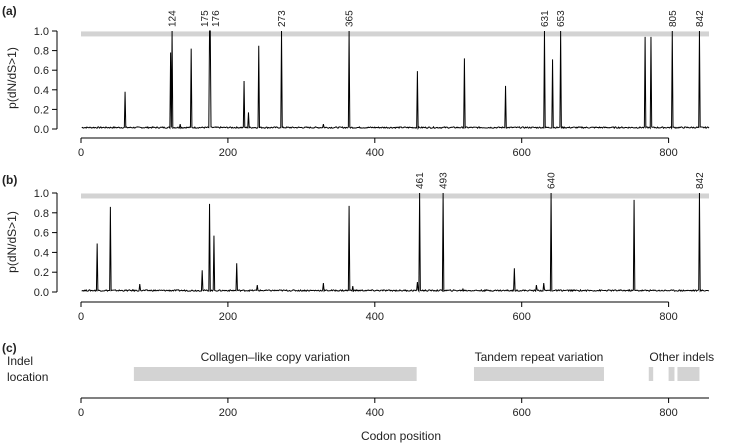  I want to click on panel-a-x-axis: 0 200 400 600 800, so click(378, 148).